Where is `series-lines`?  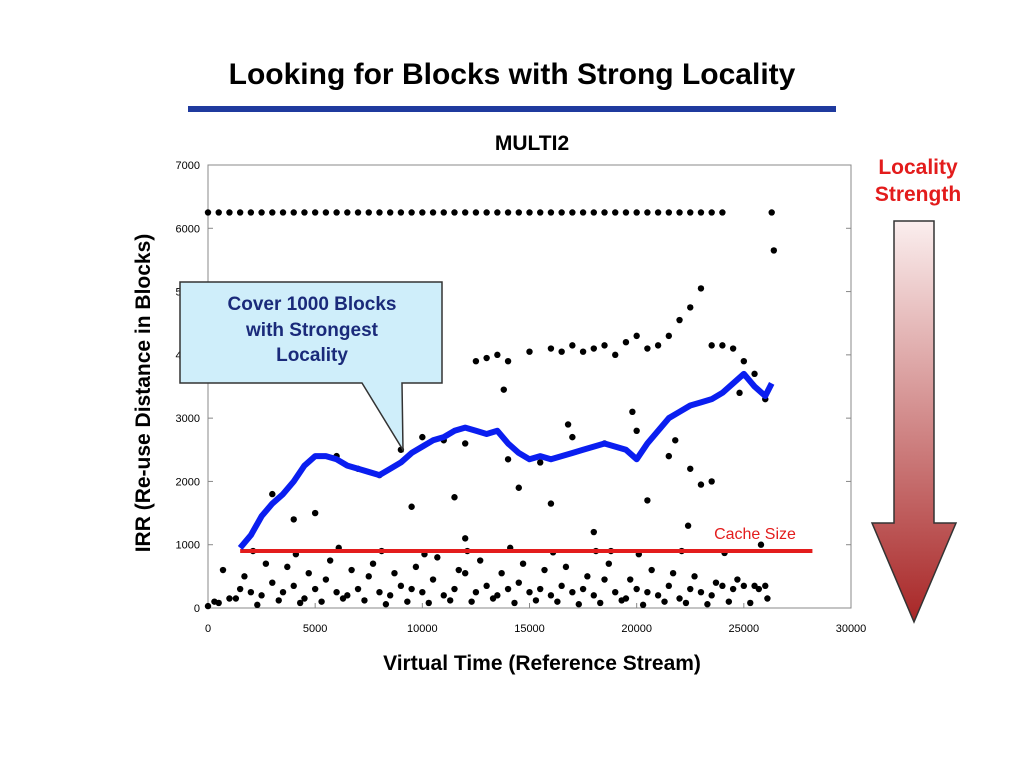
series-lines is located at coordinates (525, 462).